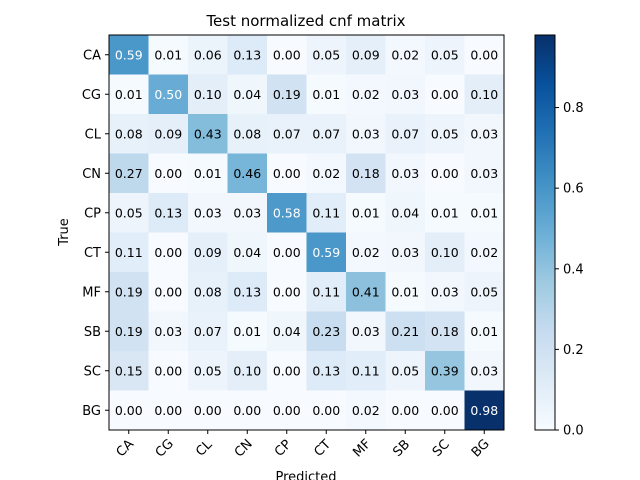 This screenshot has width=640, height=480. Describe the element at coordinates (129, 212) in the screenshot. I see `cell-value-label: 0.05` at that location.